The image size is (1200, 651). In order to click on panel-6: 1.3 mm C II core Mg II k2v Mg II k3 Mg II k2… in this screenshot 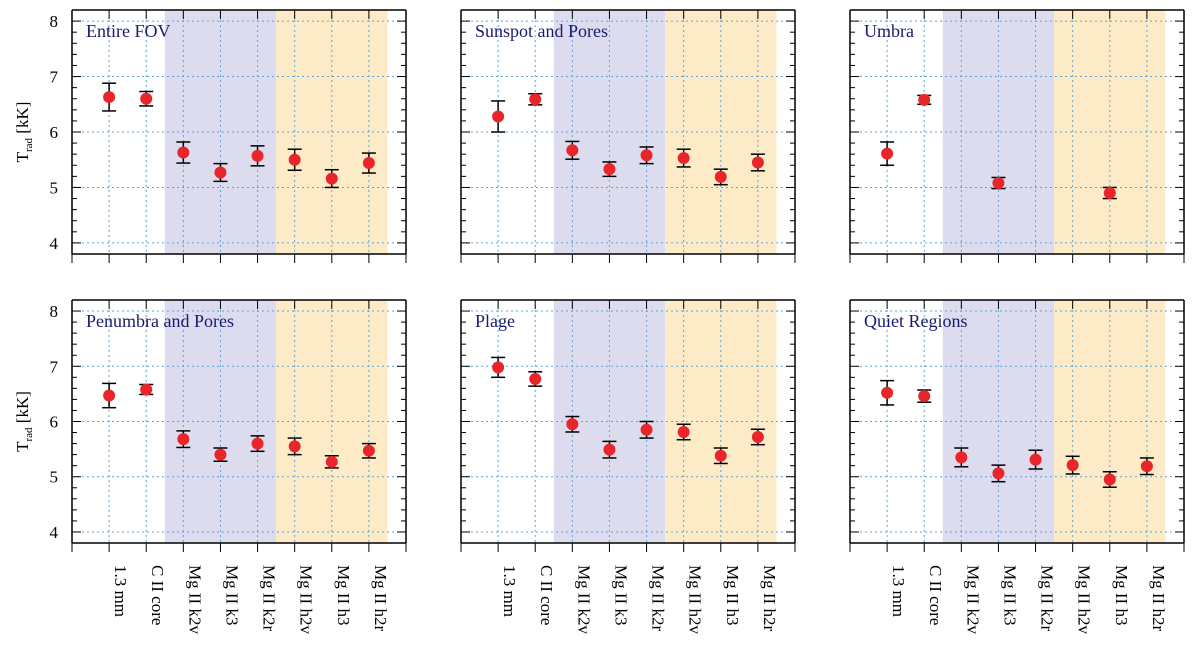, I will do `click(1017, 466)`.